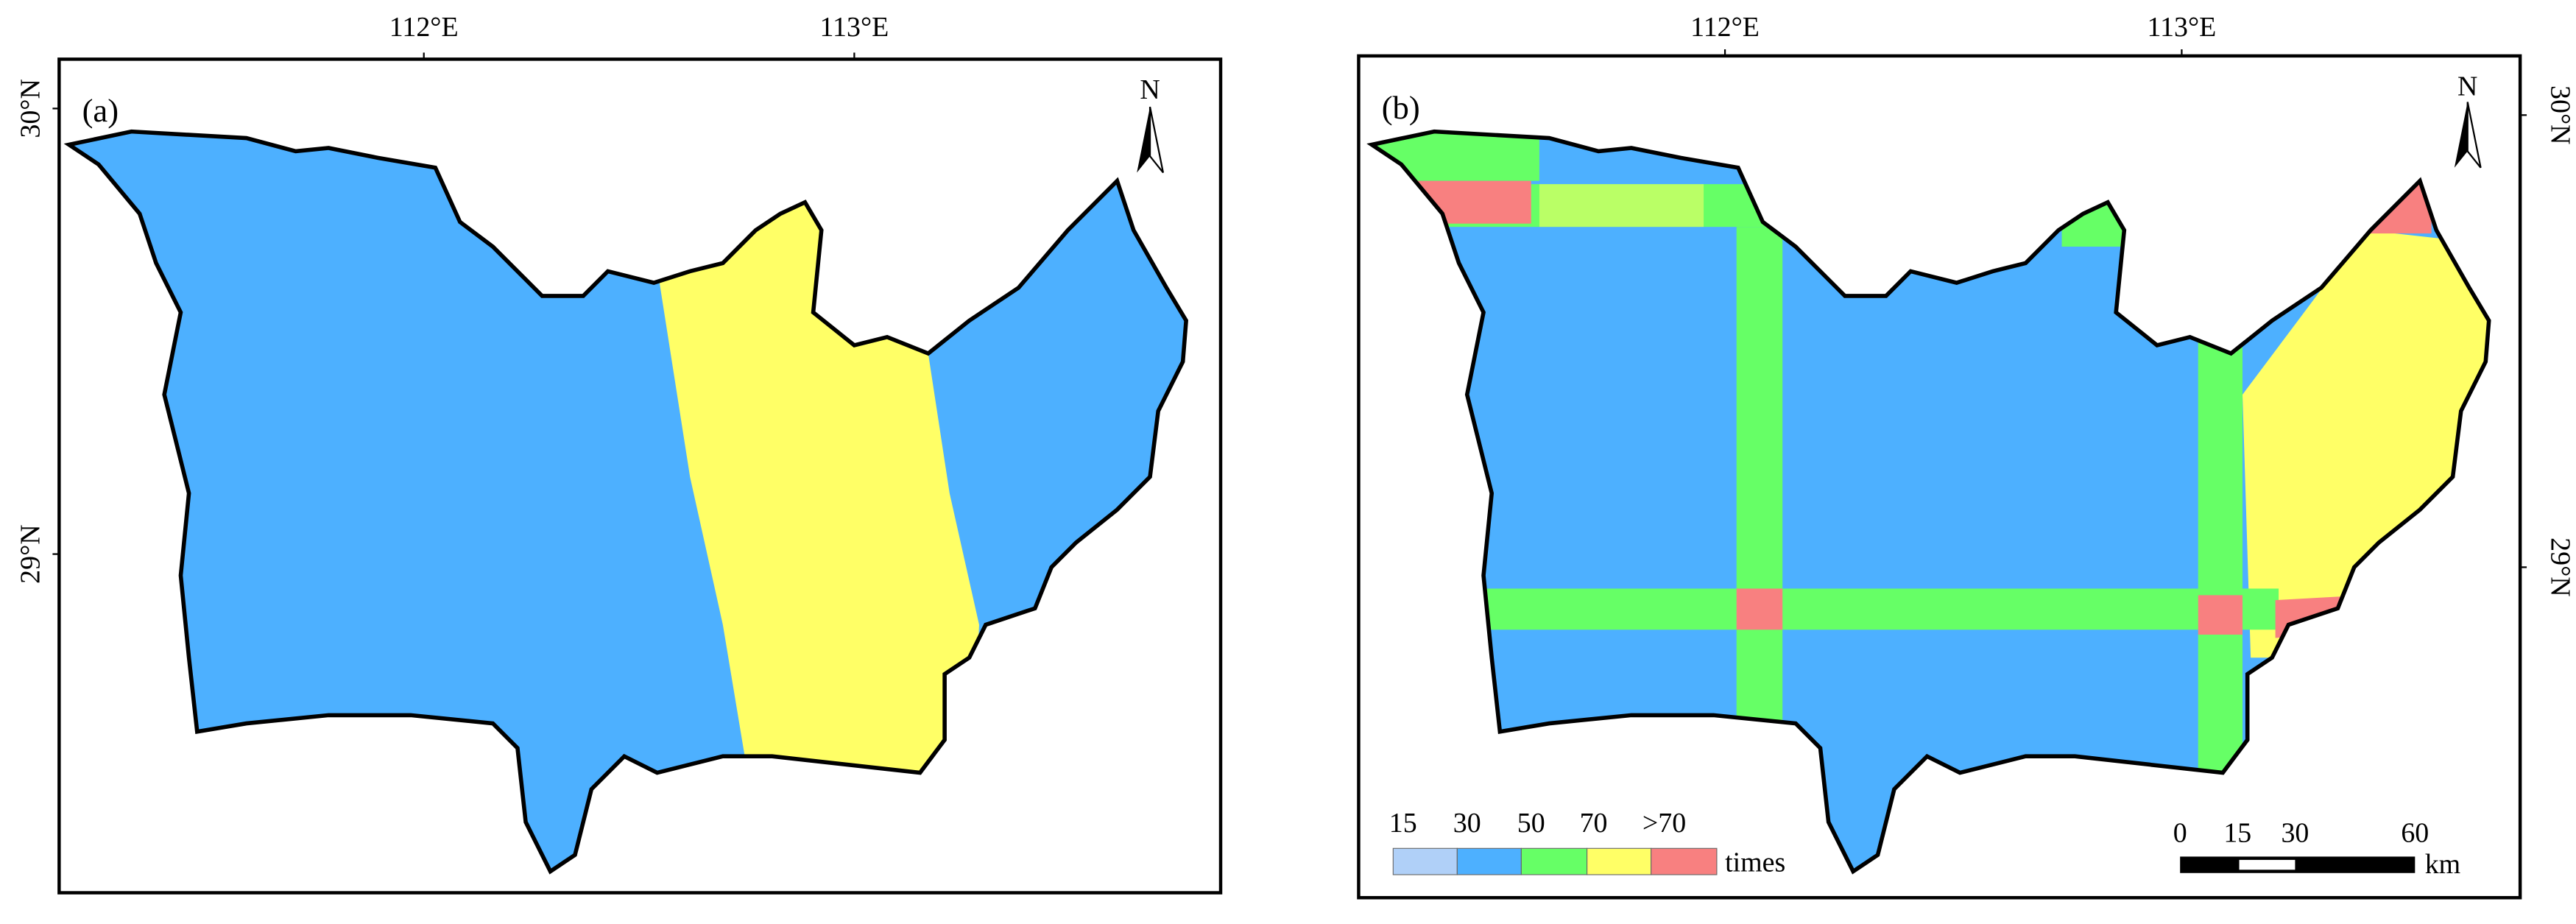  What do you see at coordinates (1755, 862) in the screenshot?
I see `legend-unit: times` at bounding box center [1755, 862].